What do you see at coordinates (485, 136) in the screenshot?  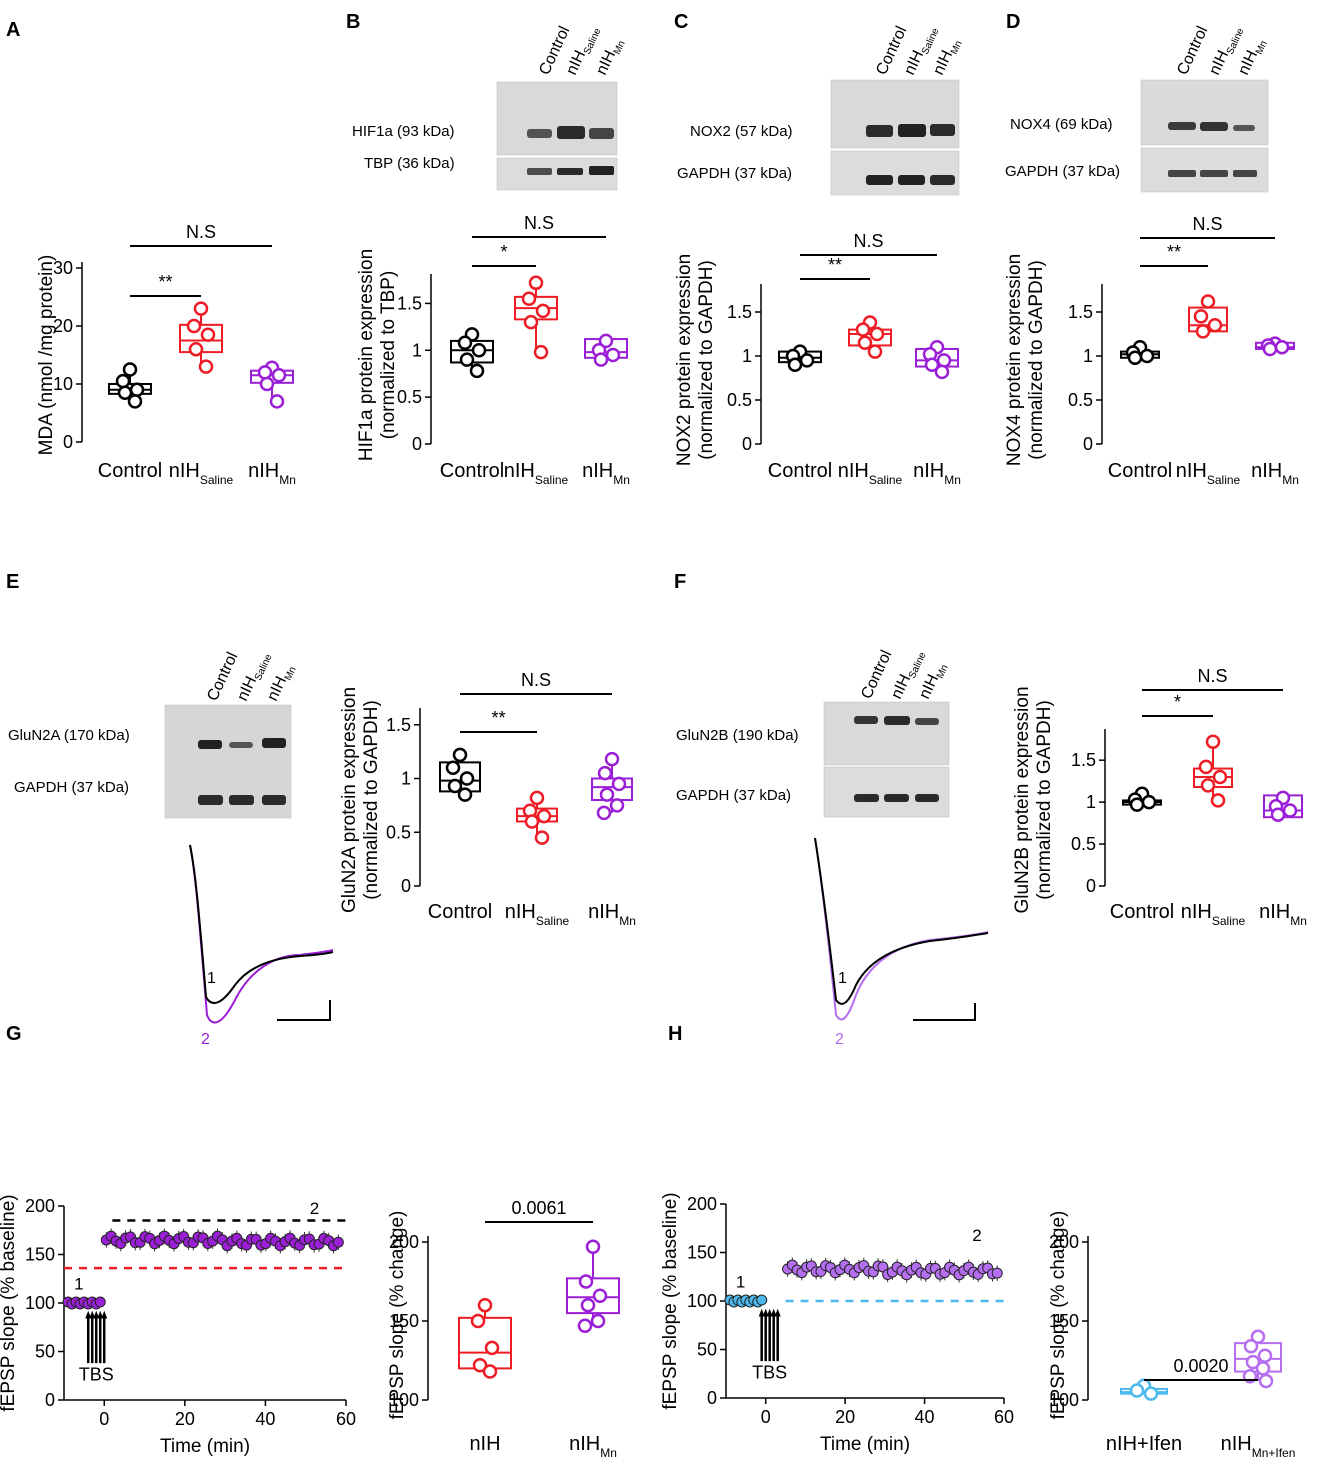 I see `blot-b: HIF1a (93 kDa) TBP (36 kDa)` at bounding box center [485, 136].